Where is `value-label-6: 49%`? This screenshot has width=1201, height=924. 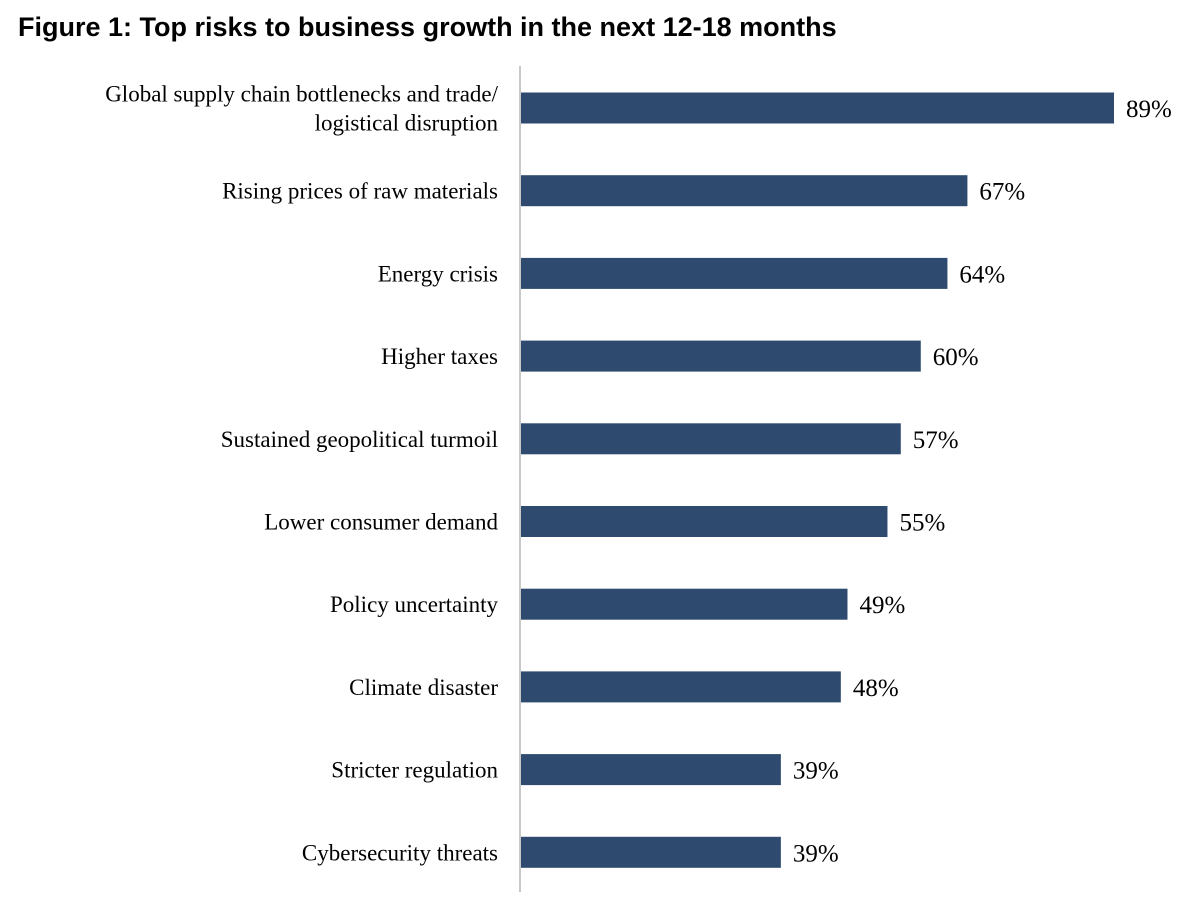 value-label-6: 49% is located at coordinates (882, 605).